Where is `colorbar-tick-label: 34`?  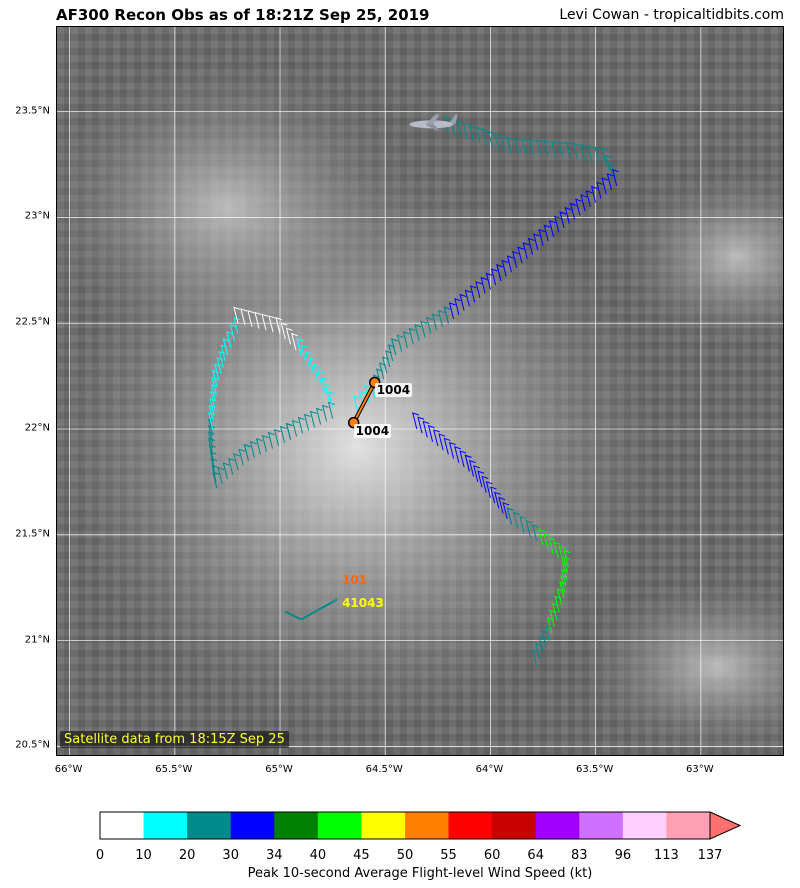
colorbar-tick-label: 34 is located at coordinates (274, 855).